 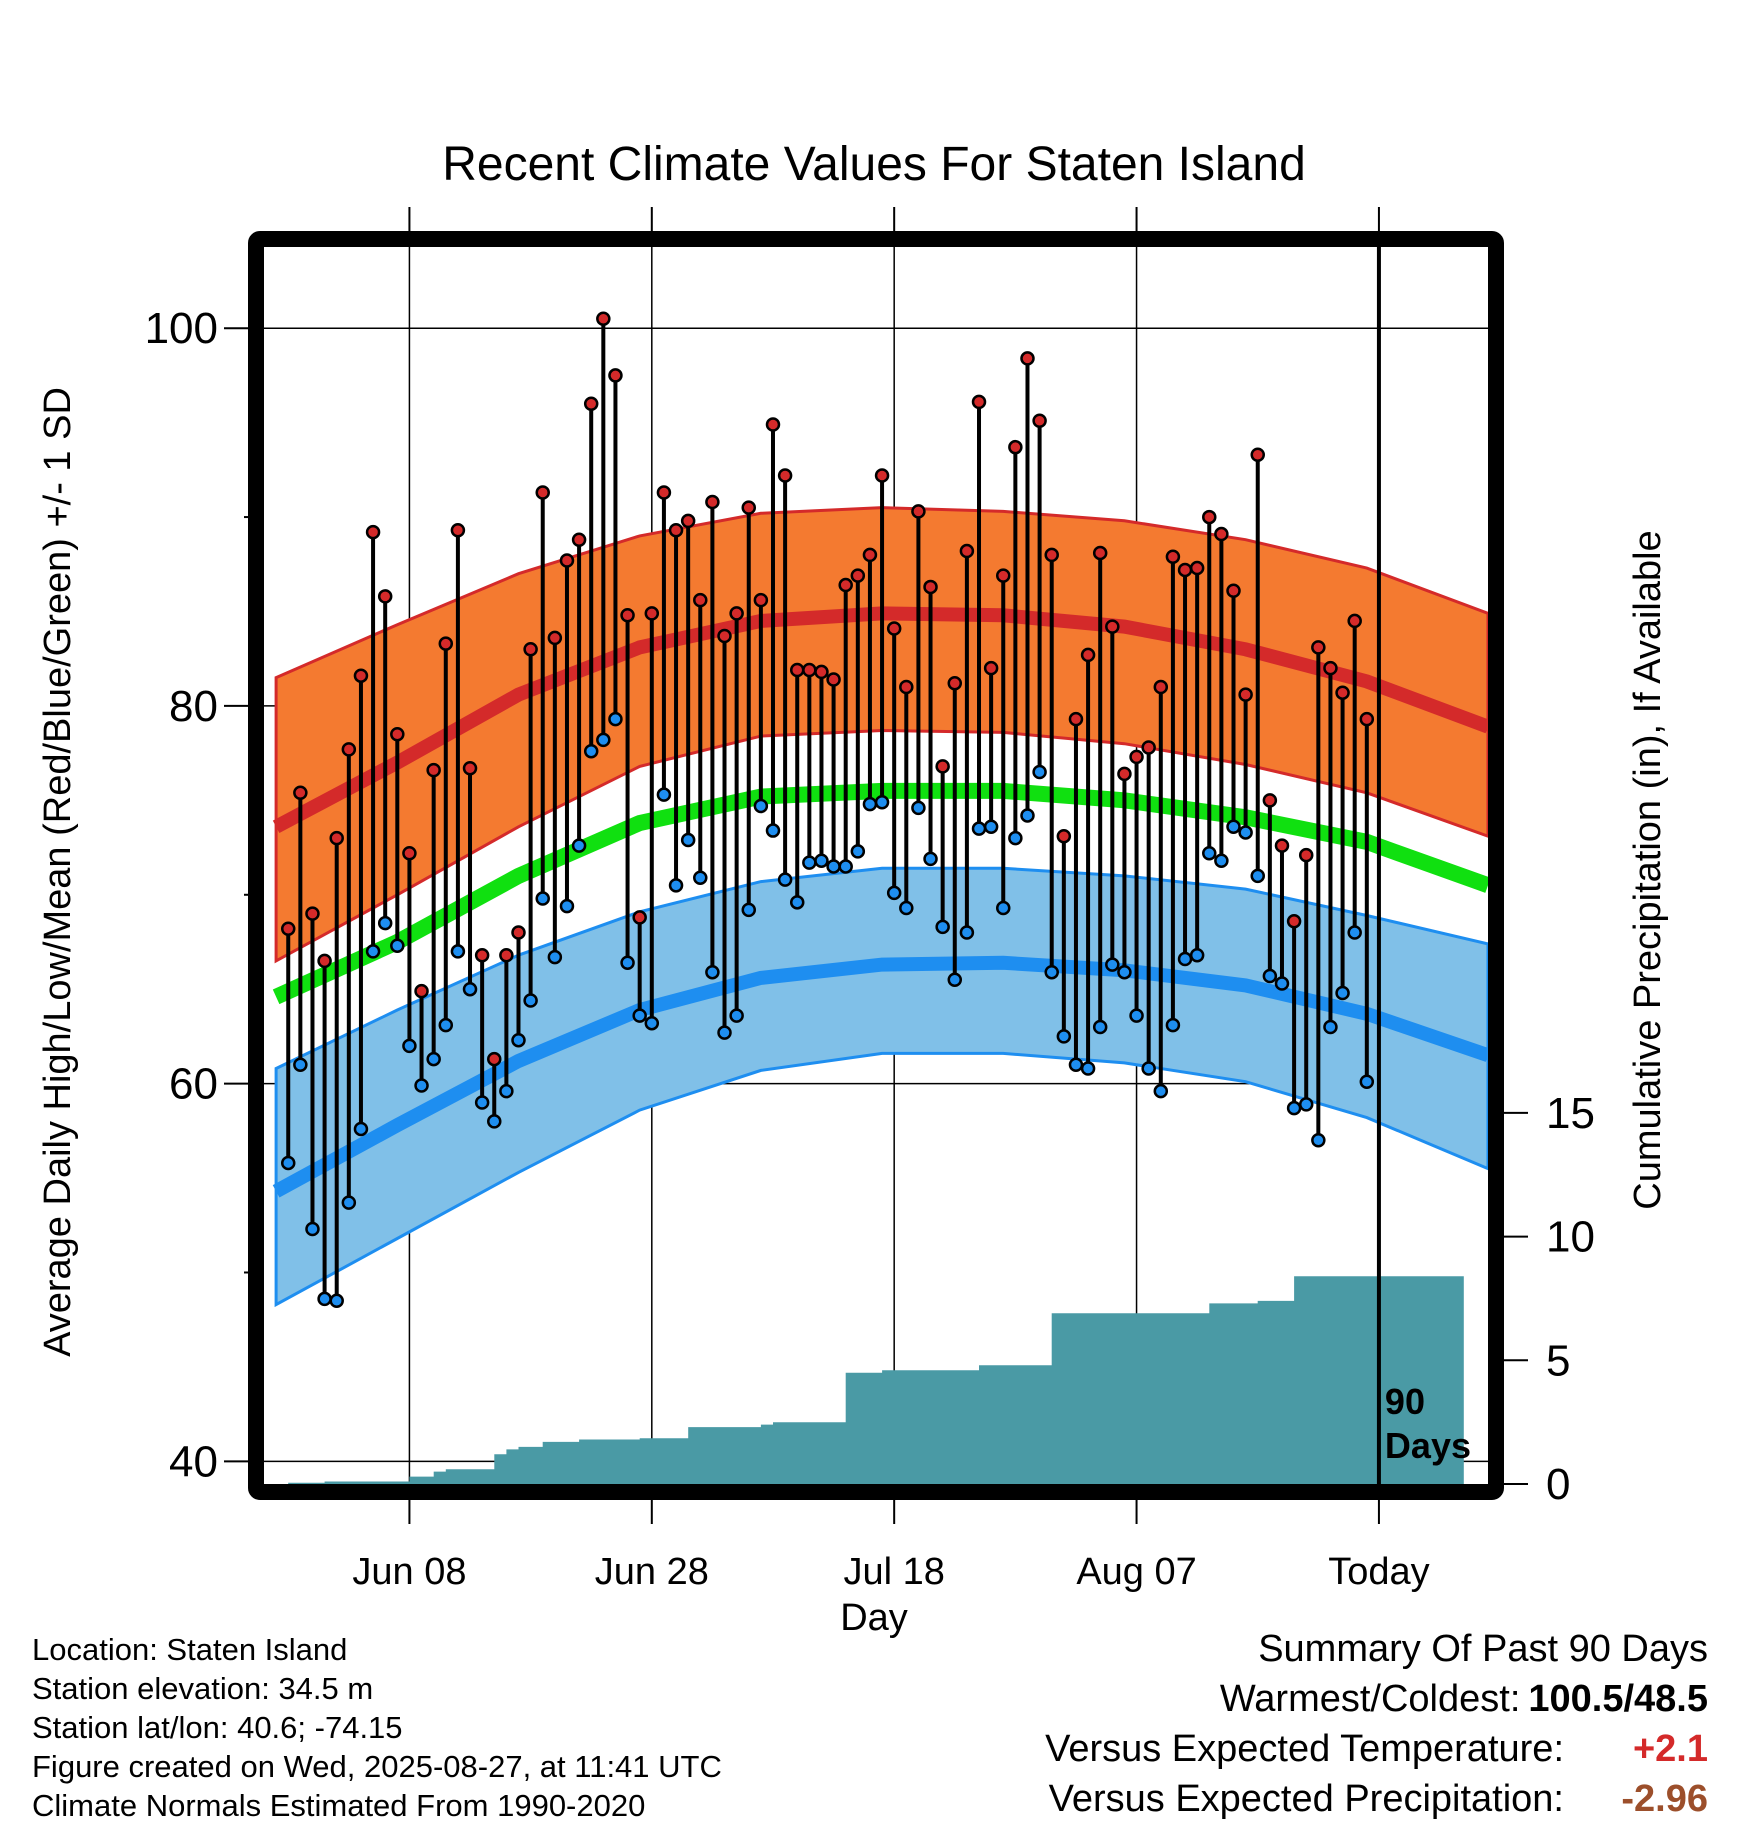 What do you see at coordinates (1558, 1484) in the screenshot?
I see `y-tick-label-right: 0` at bounding box center [1558, 1484].